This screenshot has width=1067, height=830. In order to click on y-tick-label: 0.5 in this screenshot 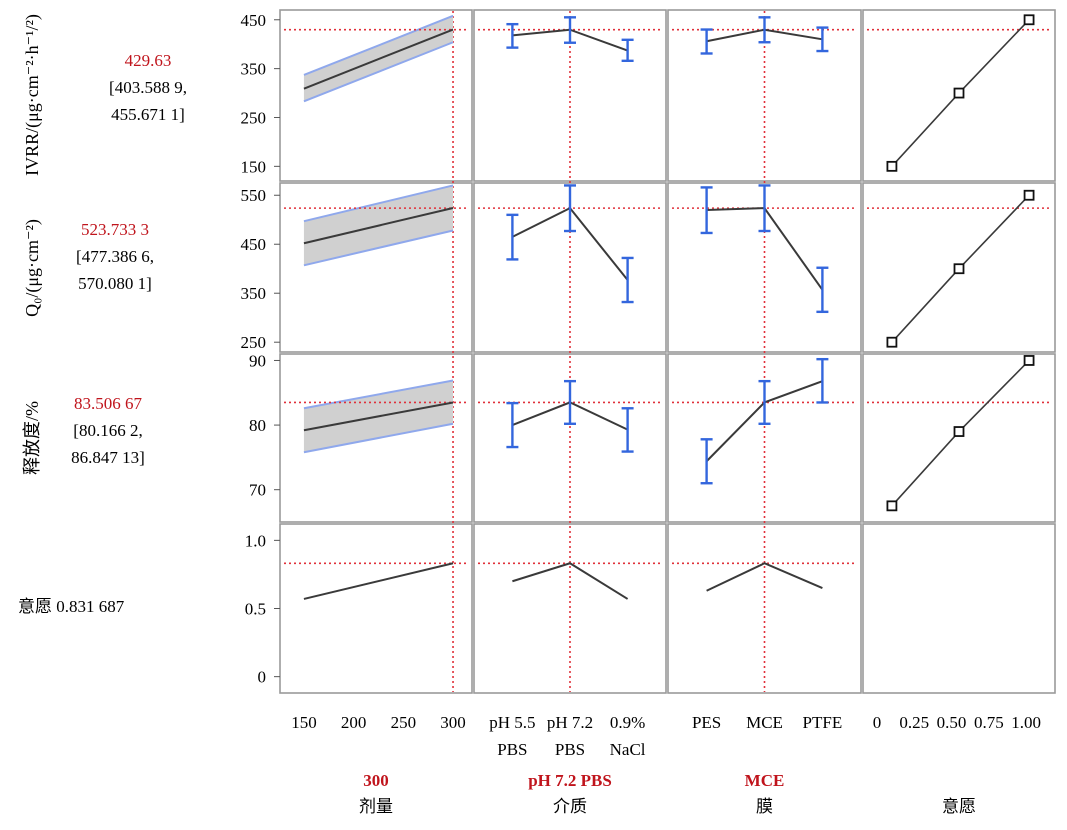, I will do `click(255, 609)`.